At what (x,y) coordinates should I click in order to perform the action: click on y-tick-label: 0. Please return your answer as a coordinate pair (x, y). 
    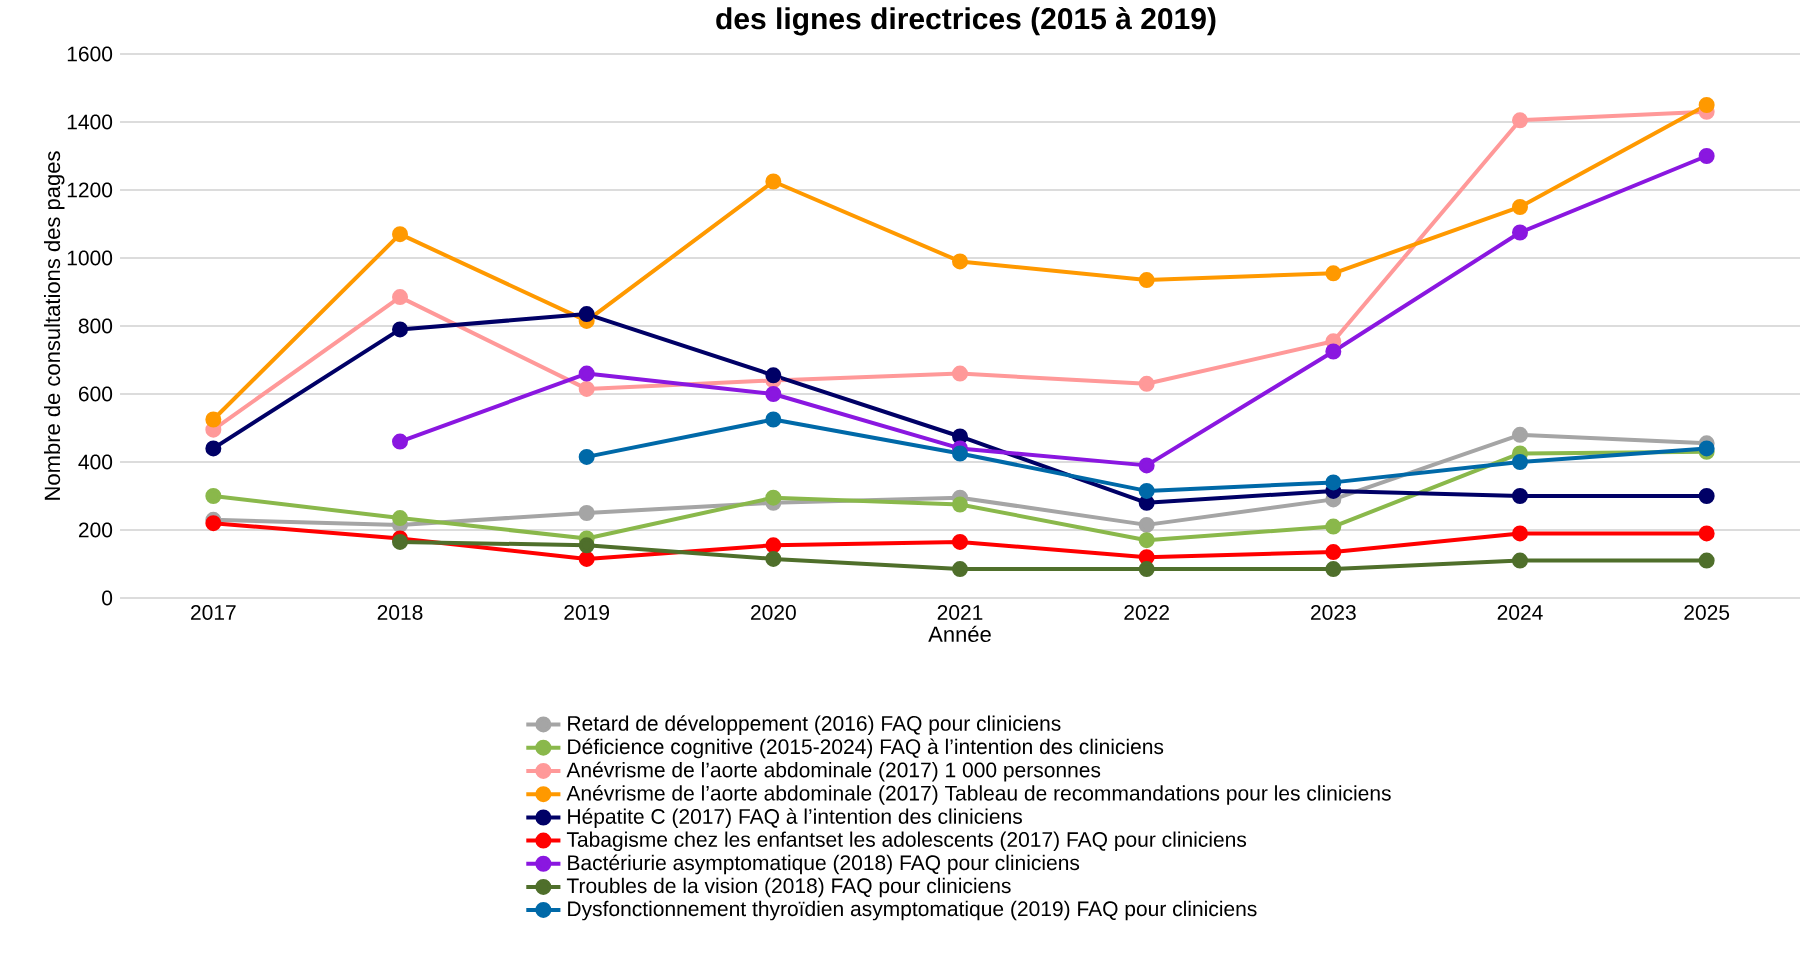
    Looking at the image, I should click on (107, 598).